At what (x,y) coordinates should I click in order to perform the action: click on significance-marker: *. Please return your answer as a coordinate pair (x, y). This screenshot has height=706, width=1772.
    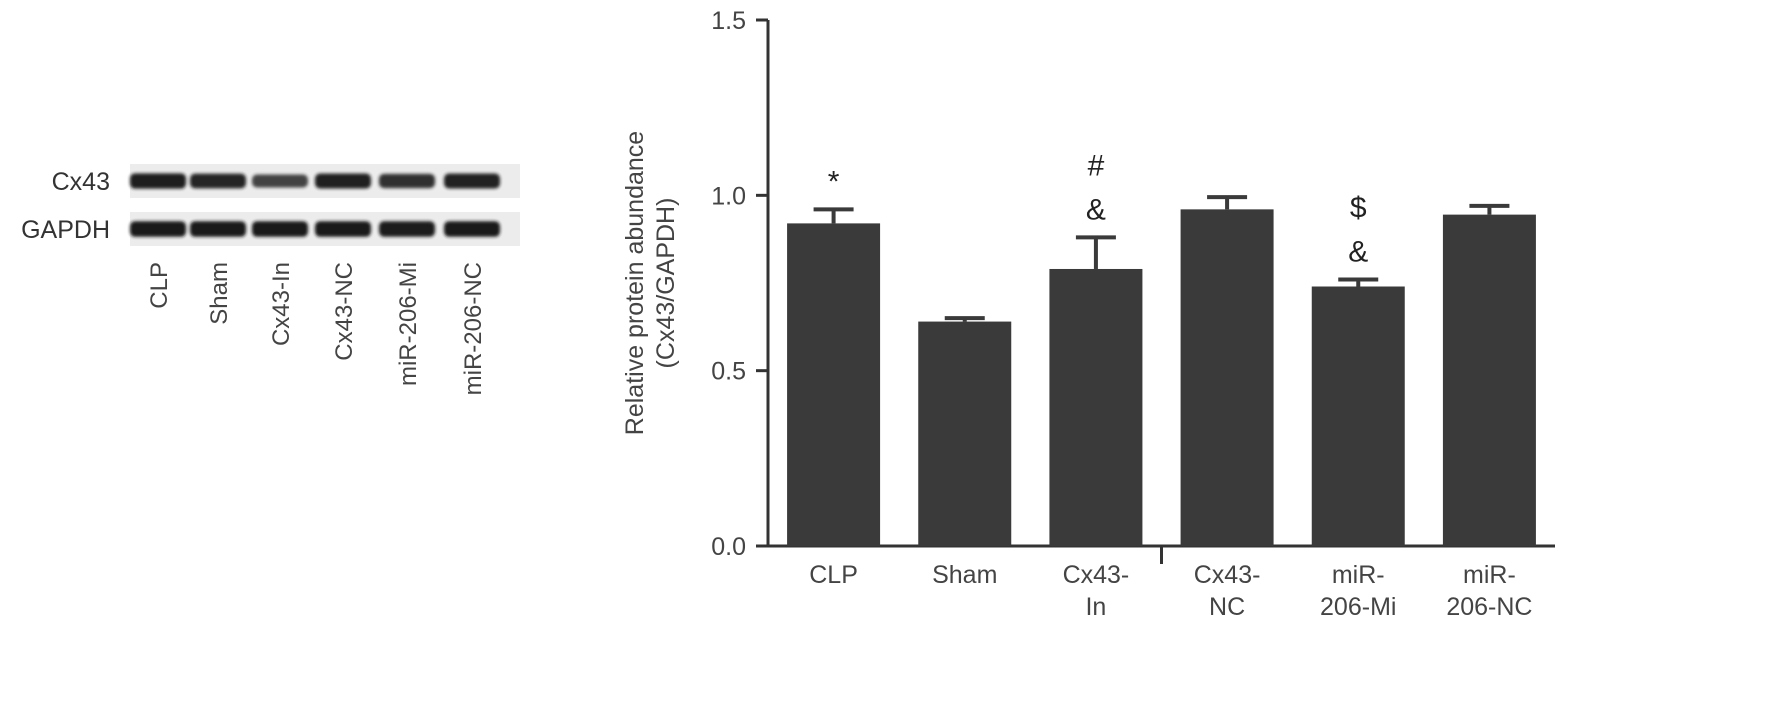
    Looking at the image, I should click on (834, 181).